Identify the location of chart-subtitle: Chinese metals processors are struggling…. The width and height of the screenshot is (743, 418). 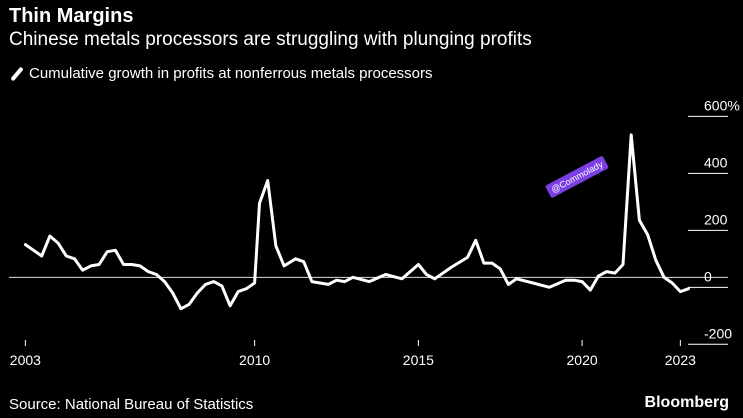
(270, 39).